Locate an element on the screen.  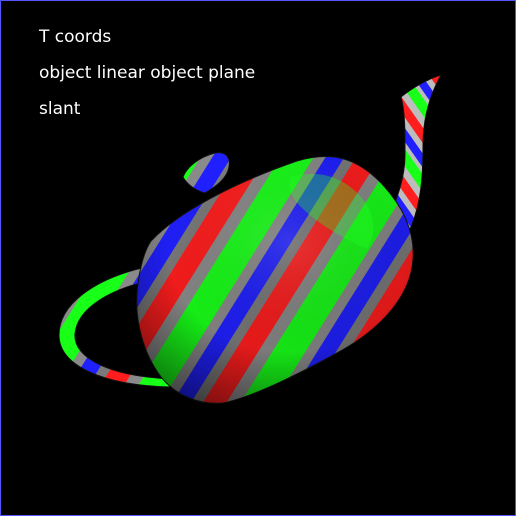
plane-orientation-label: slant is located at coordinates (60, 109).